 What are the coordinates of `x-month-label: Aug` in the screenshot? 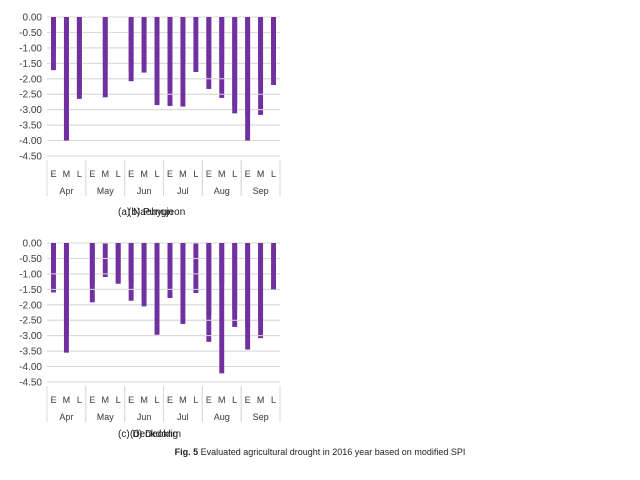 It's located at (222, 417).